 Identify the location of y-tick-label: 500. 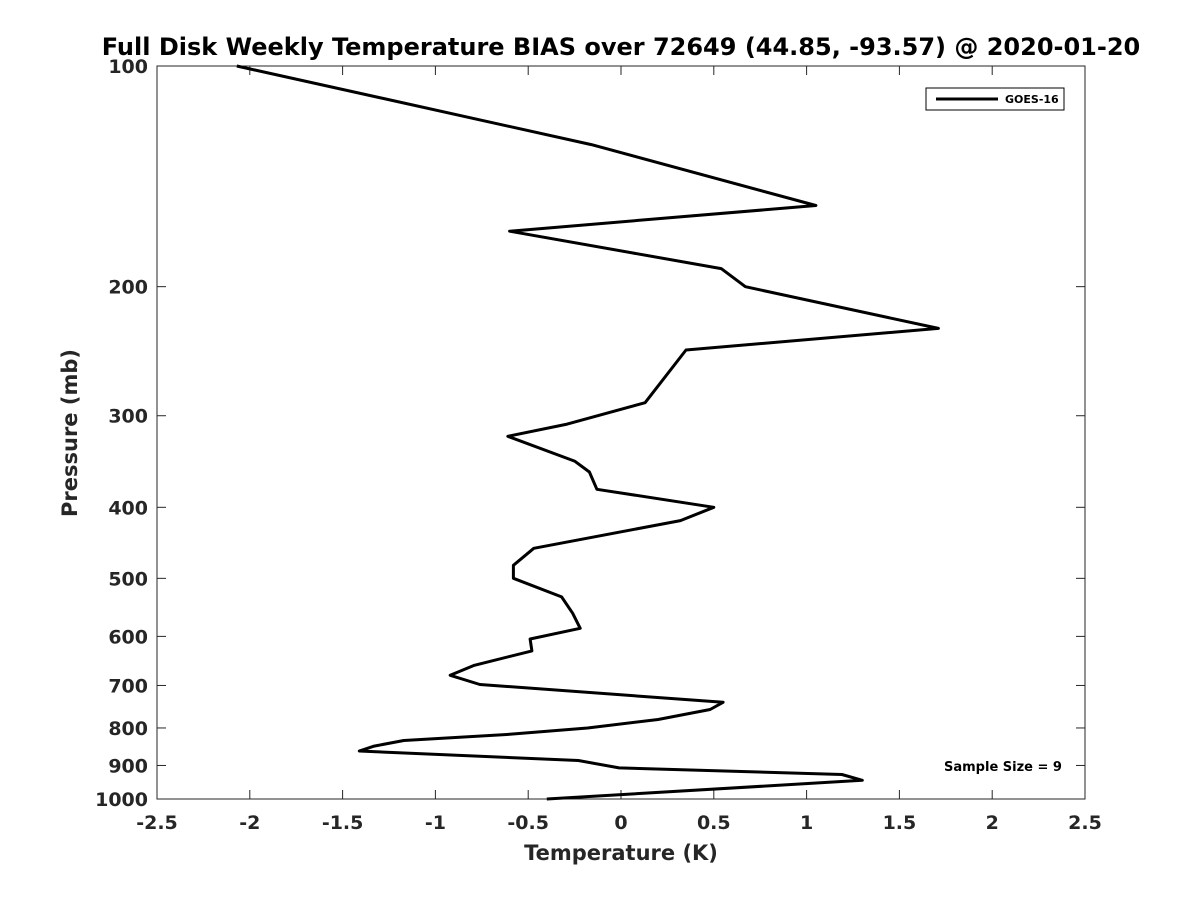
(128, 579).